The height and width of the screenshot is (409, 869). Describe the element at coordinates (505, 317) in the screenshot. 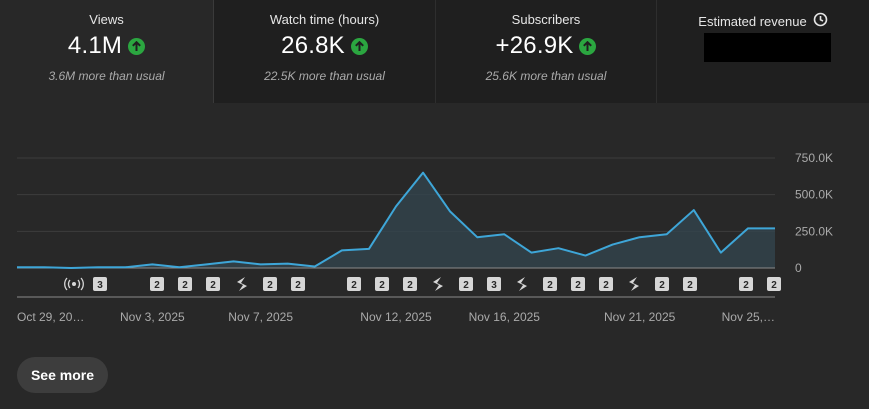

I see `x-tick-label: Nov 16, 2025` at that location.